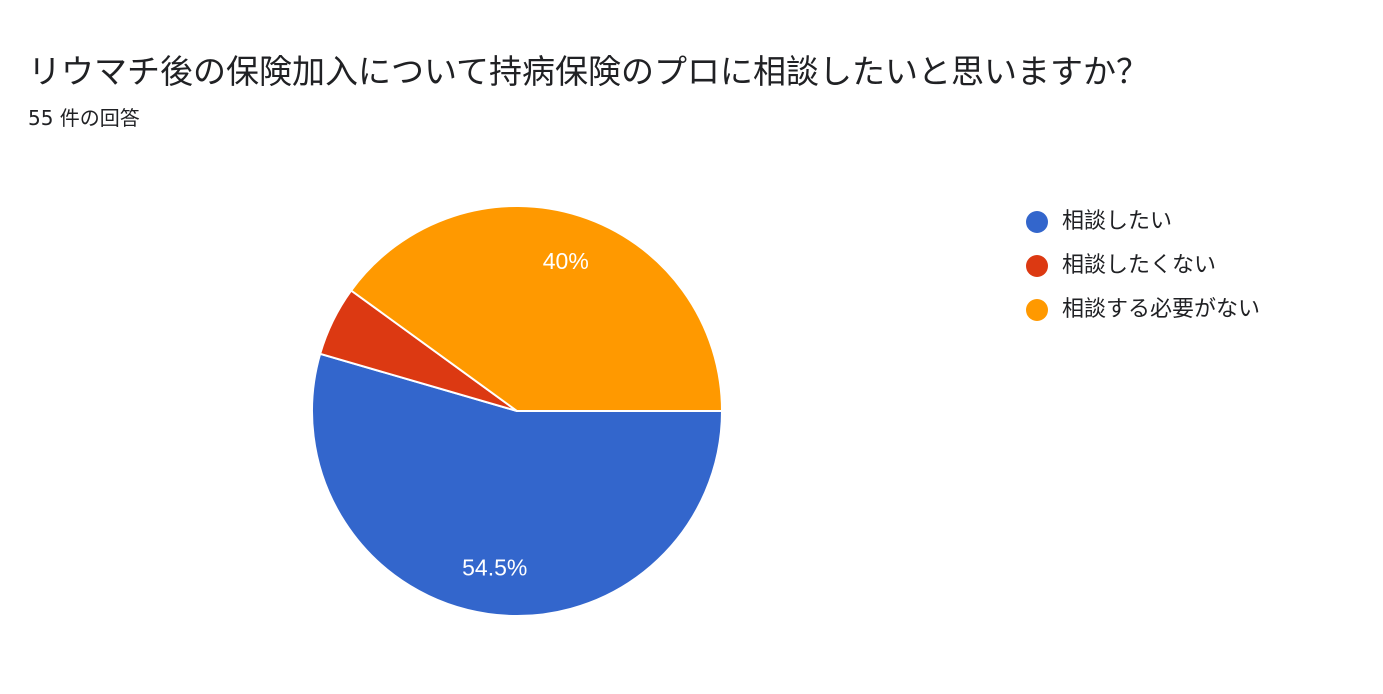  I want to click on legend-label: 相談したい, so click(1117, 221).